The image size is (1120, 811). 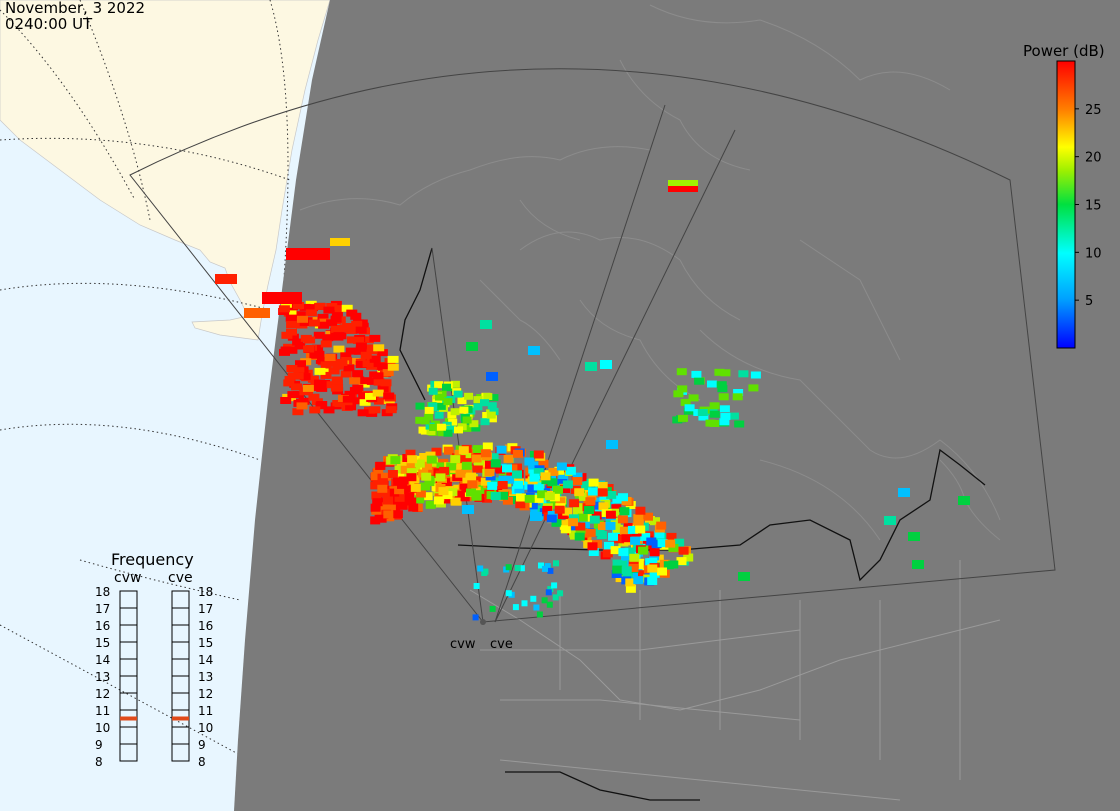 What do you see at coordinates (483, 622) in the screenshot?
I see `station-cvw-marker` at bounding box center [483, 622].